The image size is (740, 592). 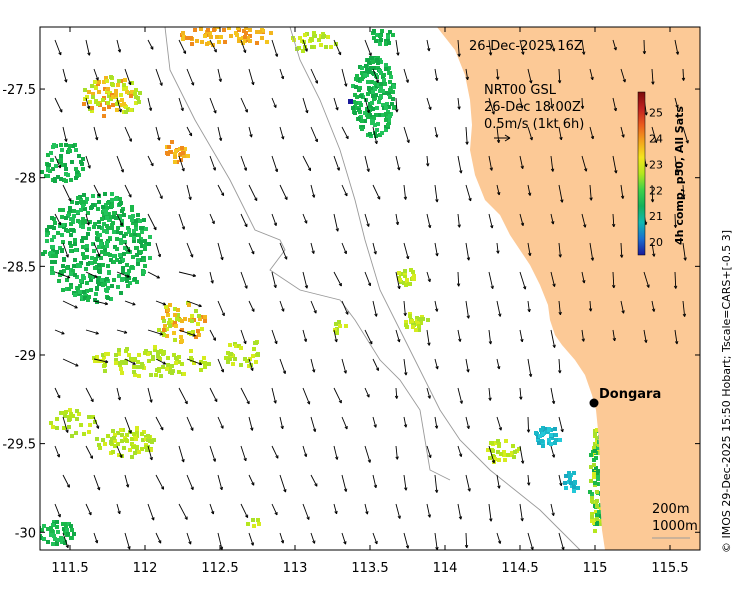 I want to click on y-tick-label: -27.5, so click(x=19, y=90).